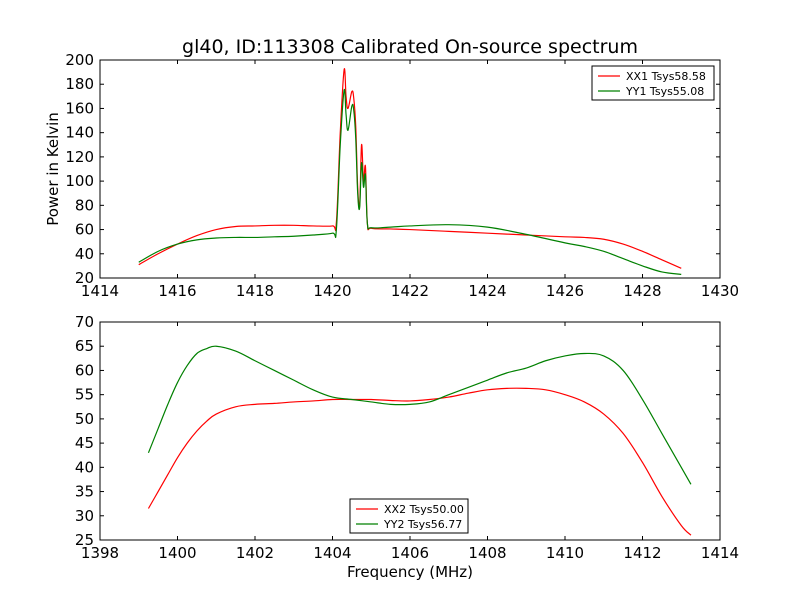 The height and width of the screenshot is (600, 800). What do you see at coordinates (79, 108) in the screenshot?
I see `y-tick-label: 160` at bounding box center [79, 108].